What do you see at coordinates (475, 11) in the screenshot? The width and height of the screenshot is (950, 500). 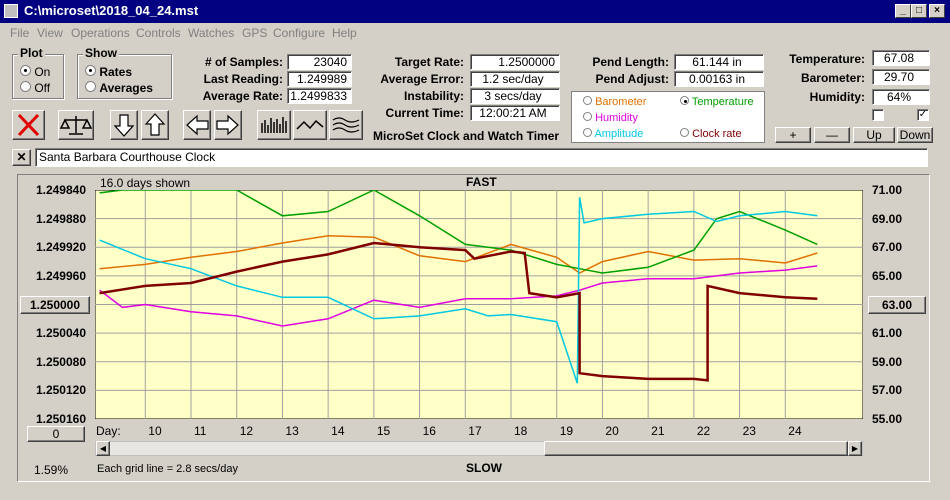 I see `title-bar: C:\microset\2018_04_24.mst _ □ ×` at bounding box center [475, 11].